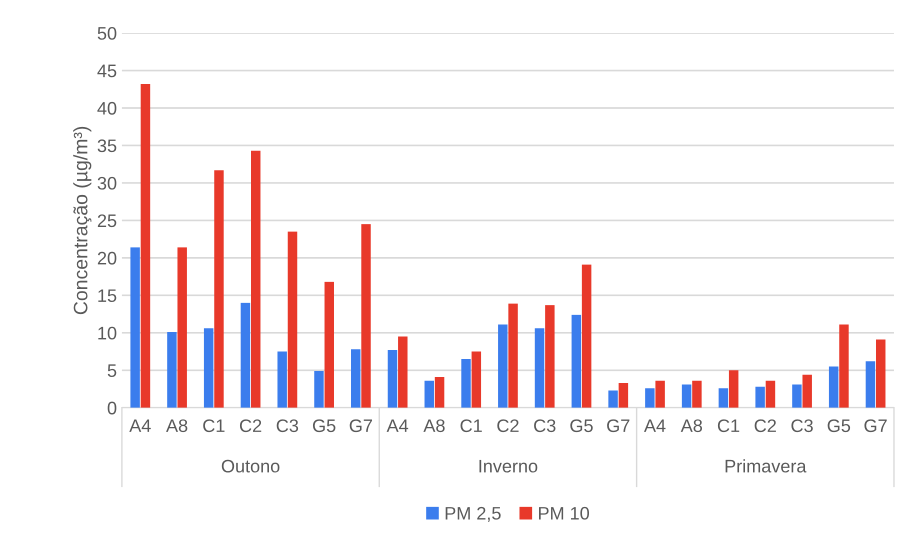 The width and height of the screenshot is (903, 551). Describe the element at coordinates (473, 514) in the screenshot. I see `legend-label: PM 2,5` at that location.